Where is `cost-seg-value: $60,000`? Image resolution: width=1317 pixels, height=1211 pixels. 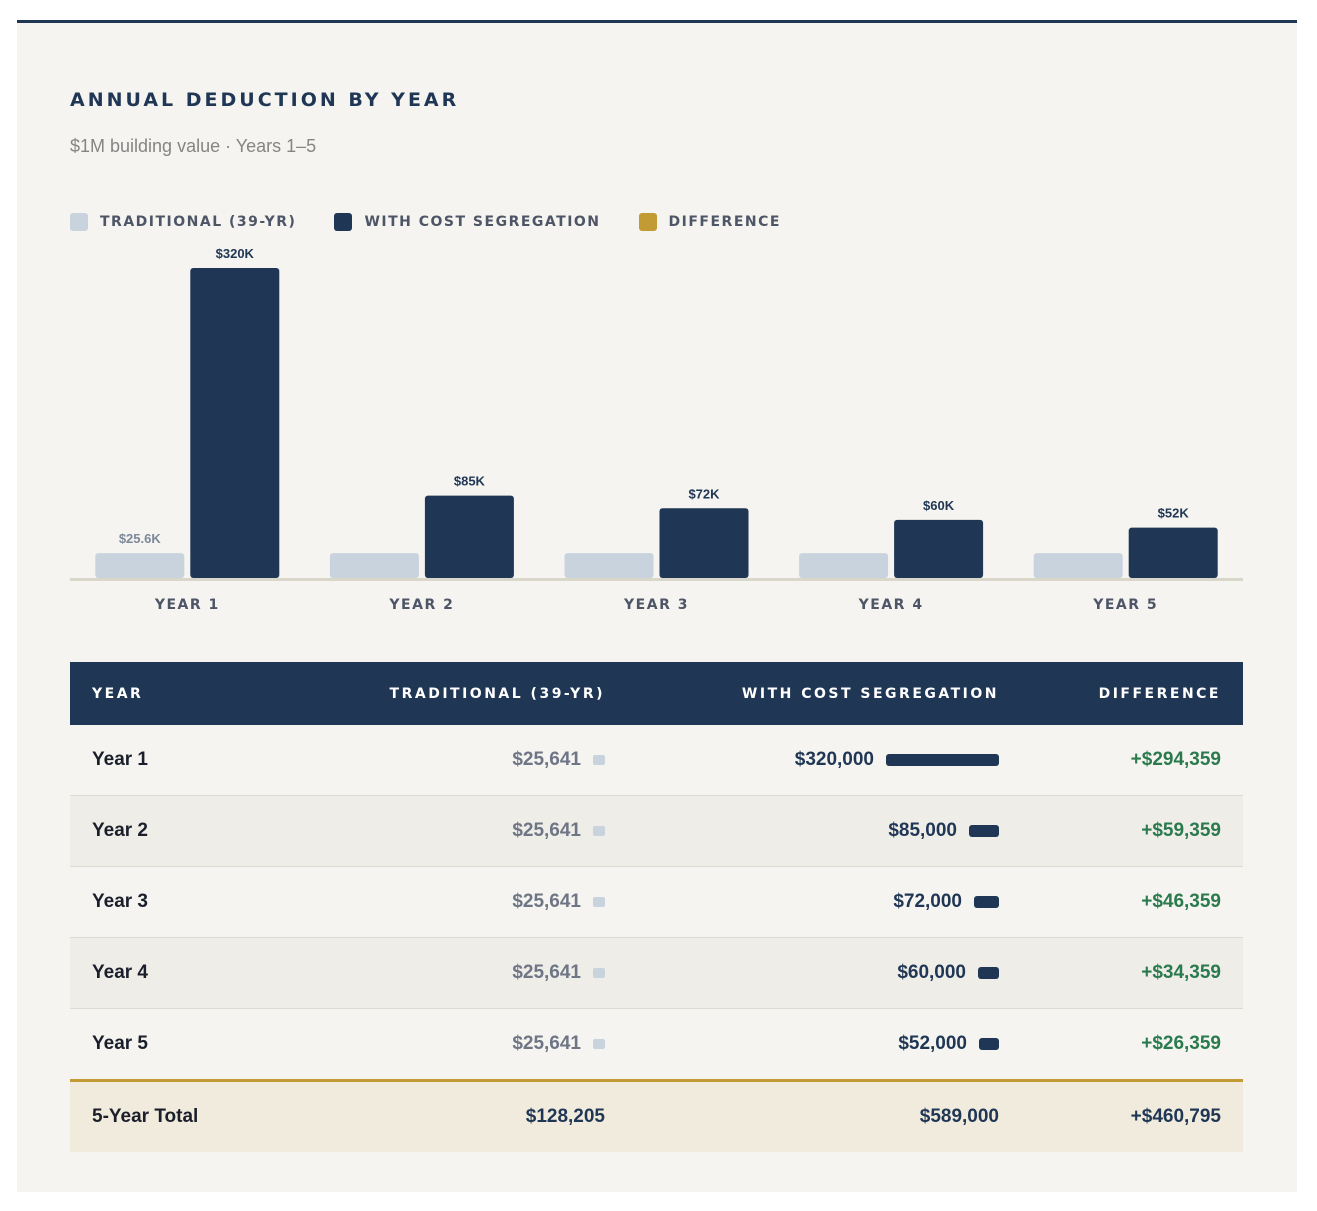
cost-seg-value: $60,000 is located at coordinates (931, 972).